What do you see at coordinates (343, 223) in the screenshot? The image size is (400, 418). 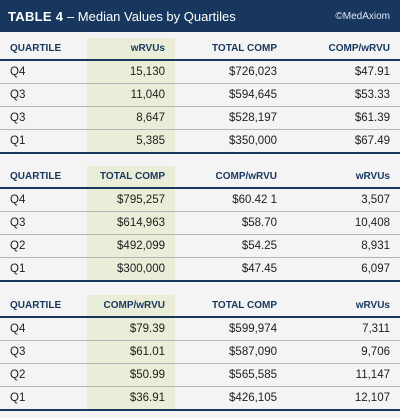 I see `table-cell: 10,408` at bounding box center [343, 223].